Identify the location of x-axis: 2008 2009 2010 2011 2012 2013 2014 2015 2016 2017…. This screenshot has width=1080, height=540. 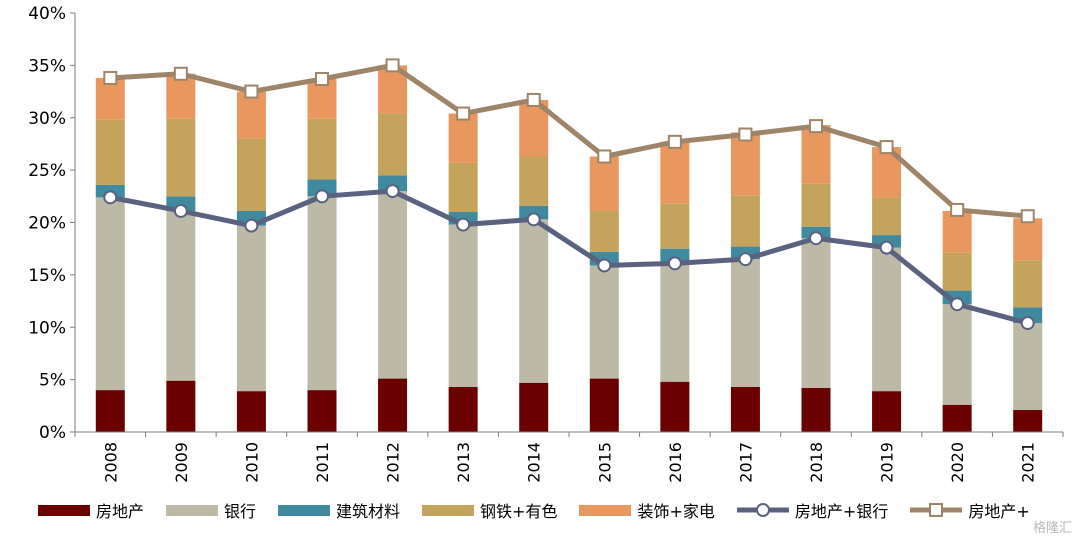
(569, 457).